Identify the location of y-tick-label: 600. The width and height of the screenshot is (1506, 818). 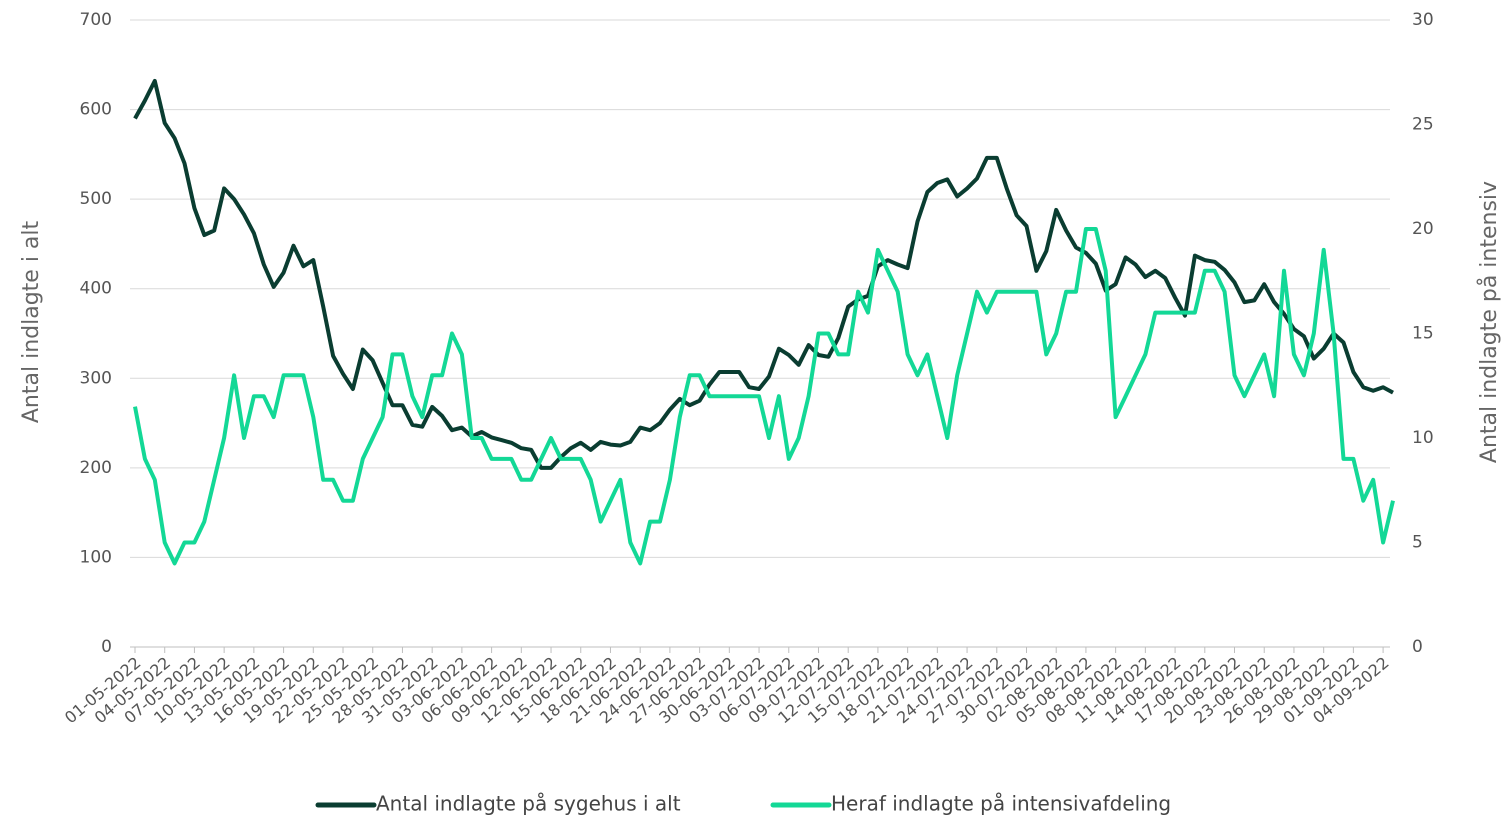
(96, 110).